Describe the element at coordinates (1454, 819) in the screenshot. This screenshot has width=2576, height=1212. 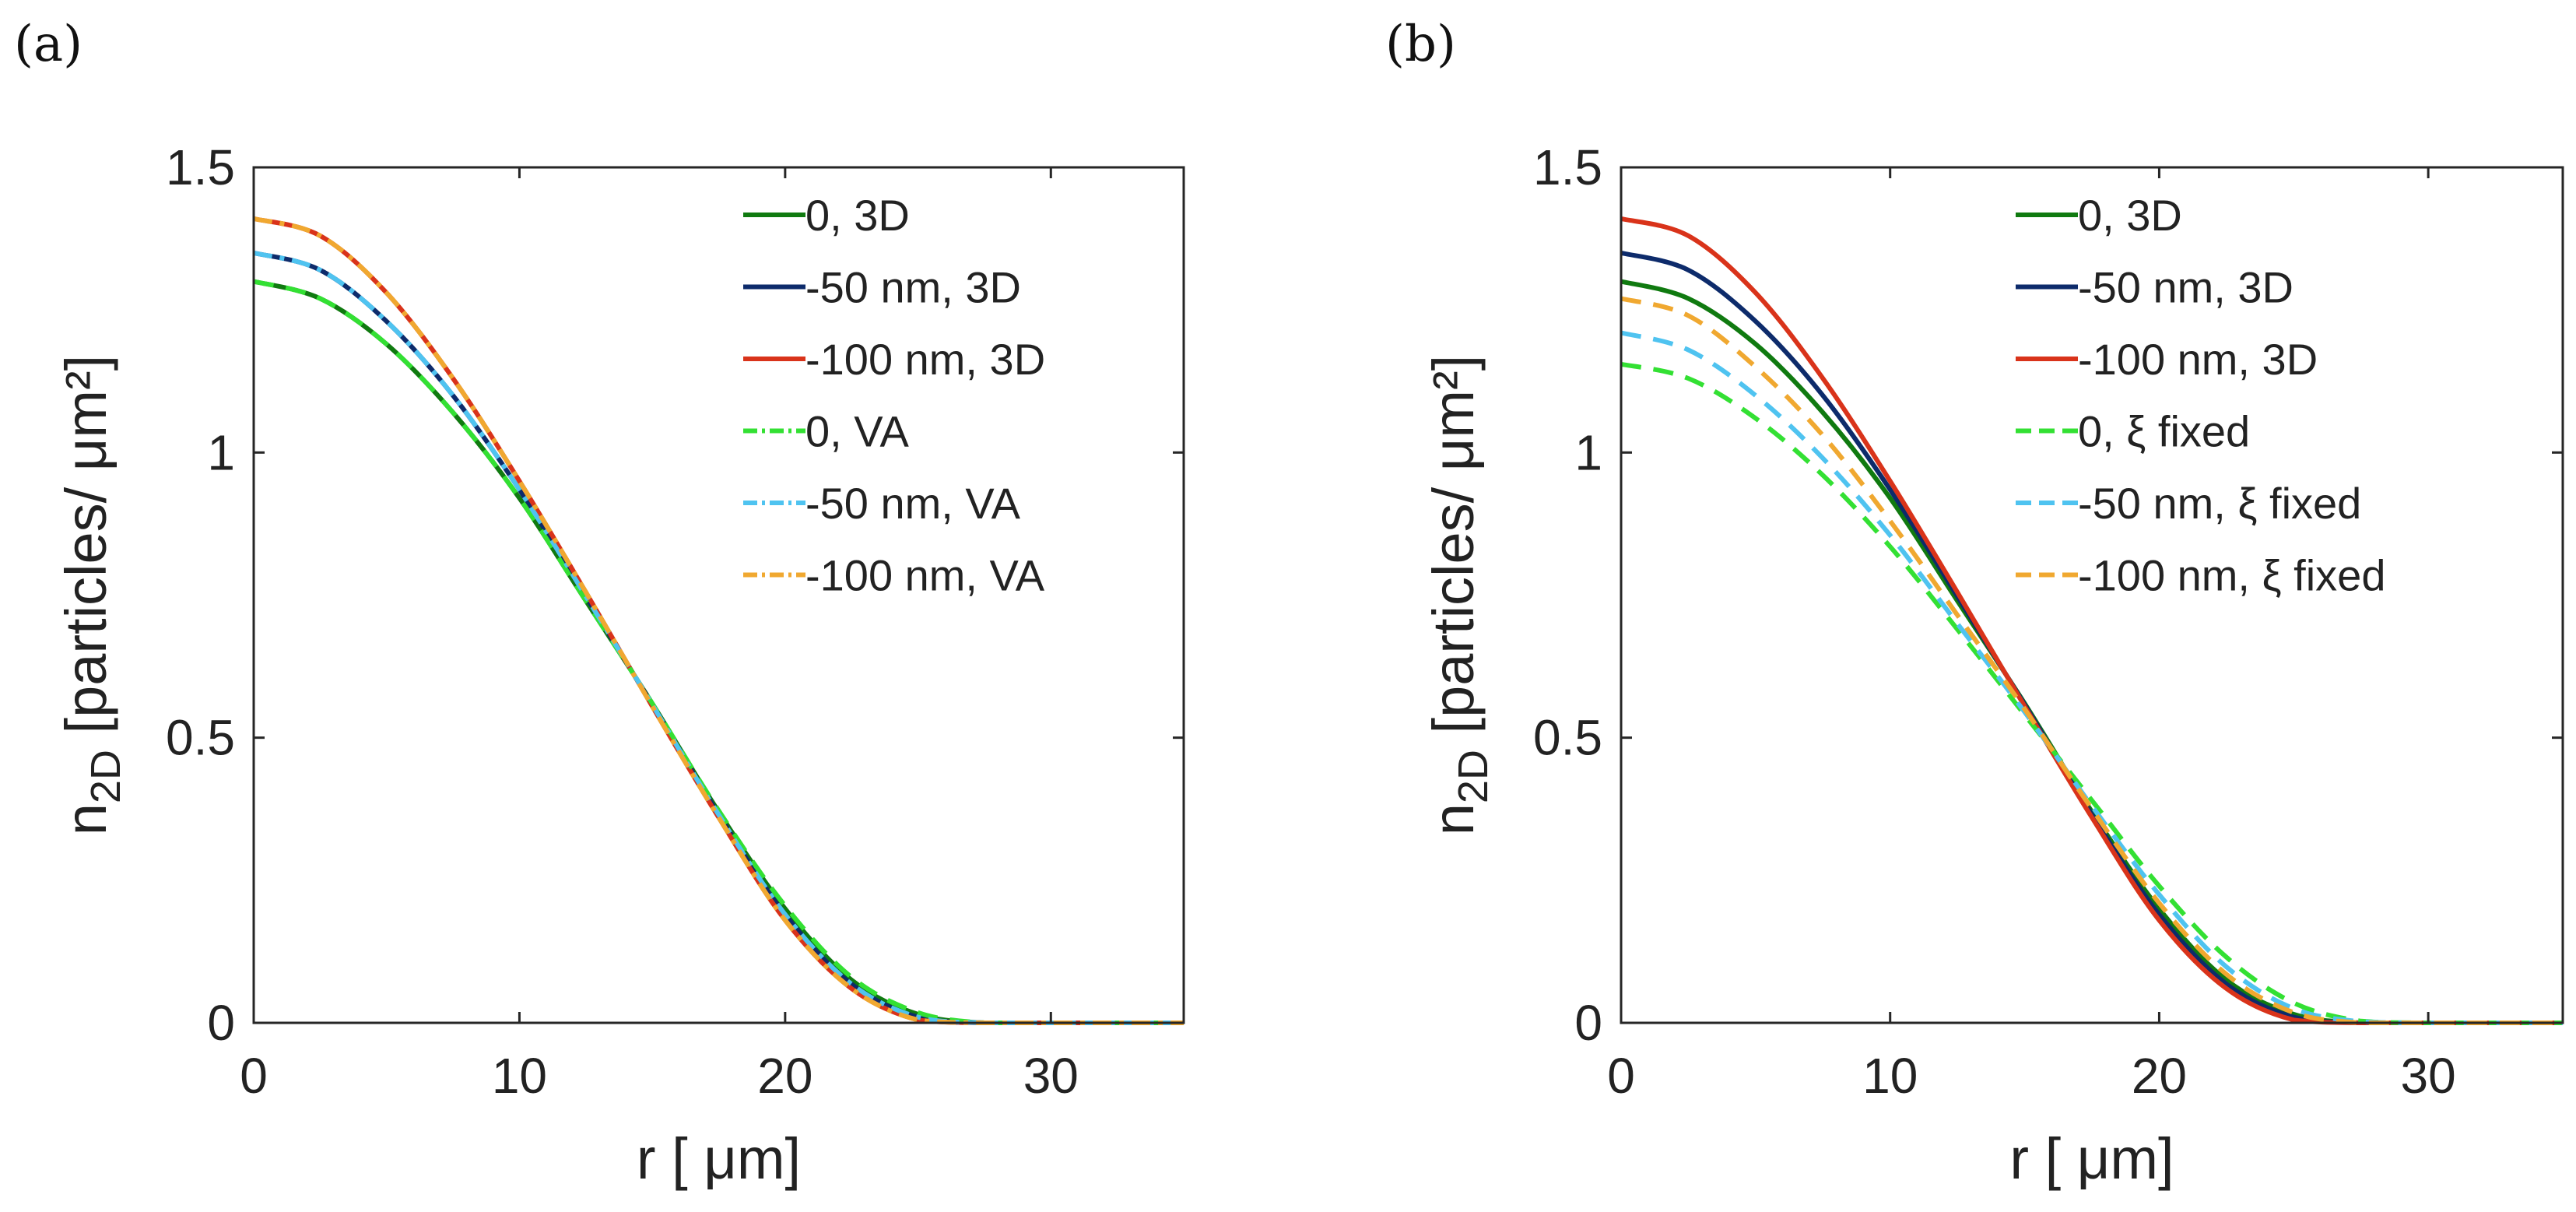
I see `panel-b-y-axis-title-main: n` at that location.